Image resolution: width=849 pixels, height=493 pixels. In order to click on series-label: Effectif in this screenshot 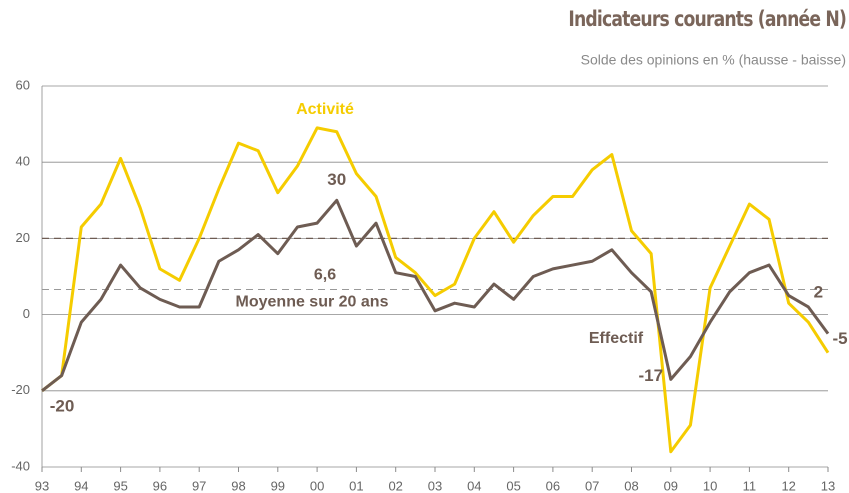, I will do `click(616, 338)`.